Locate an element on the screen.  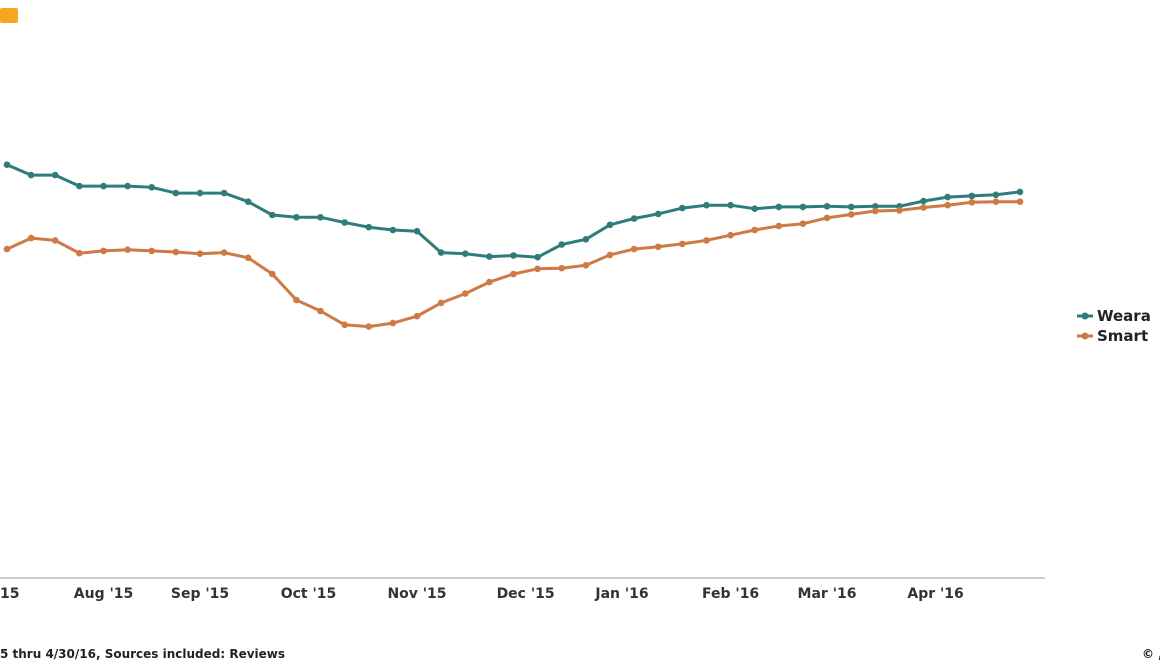
x-tick-label: Dec '15 is located at coordinates (526, 594).